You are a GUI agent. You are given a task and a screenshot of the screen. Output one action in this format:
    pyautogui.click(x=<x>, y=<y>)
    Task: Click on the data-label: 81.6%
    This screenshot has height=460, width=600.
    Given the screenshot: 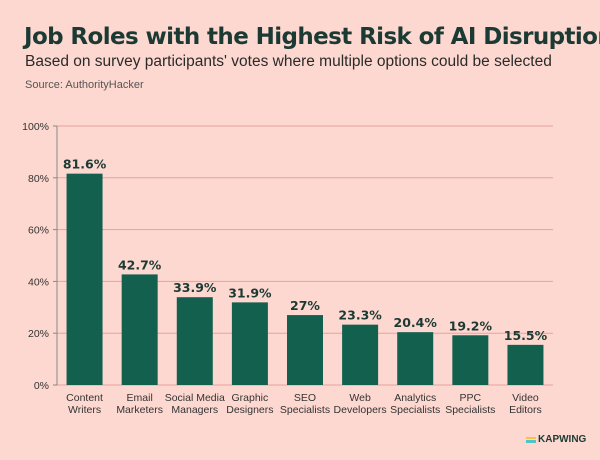 What is the action you would take?
    pyautogui.click(x=85, y=164)
    